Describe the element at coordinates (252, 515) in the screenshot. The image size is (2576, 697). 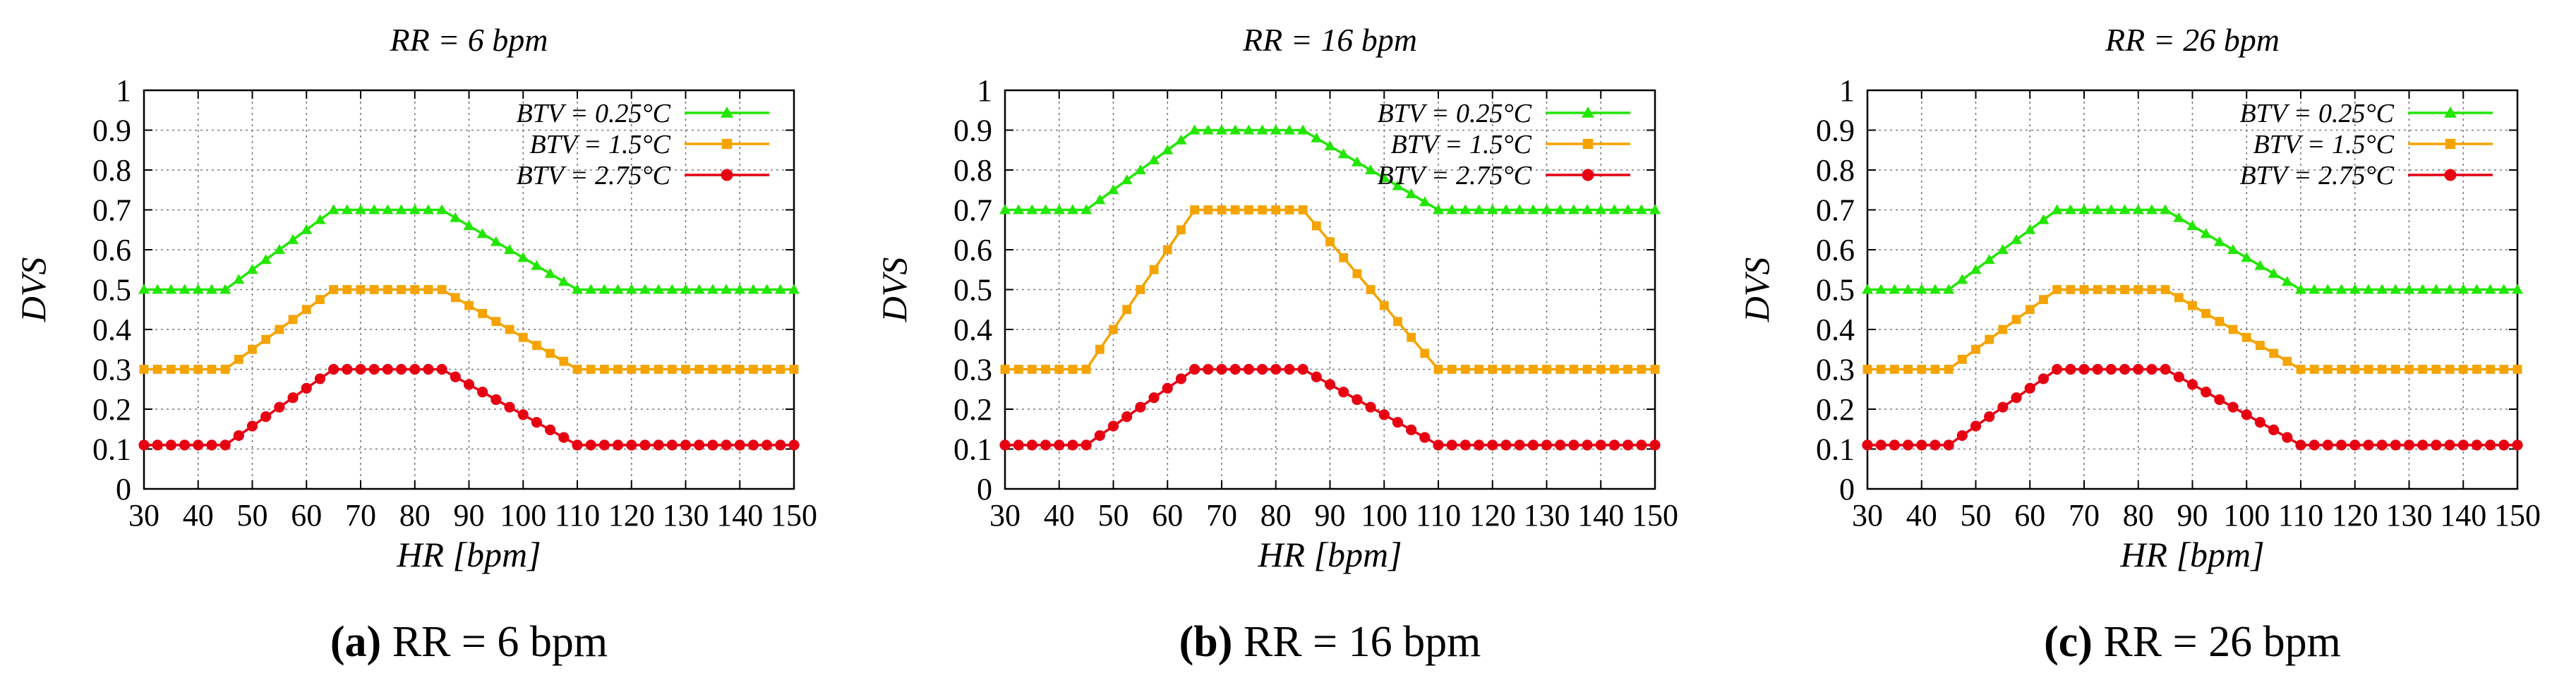
I see `x-tick-label: 50` at that location.